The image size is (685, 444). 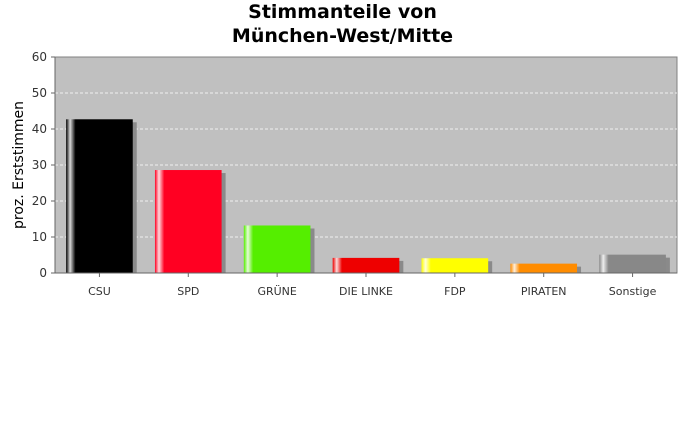 What do you see at coordinates (188, 221) in the screenshot?
I see `bar-spd` at bounding box center [188, 221].